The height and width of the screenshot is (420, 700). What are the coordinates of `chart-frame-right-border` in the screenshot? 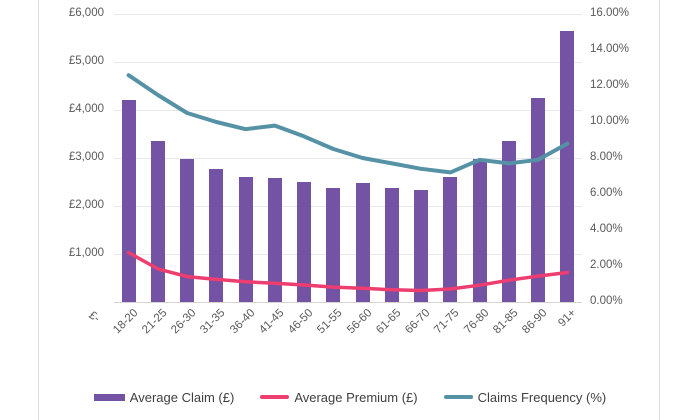 It's located at (659, 210).